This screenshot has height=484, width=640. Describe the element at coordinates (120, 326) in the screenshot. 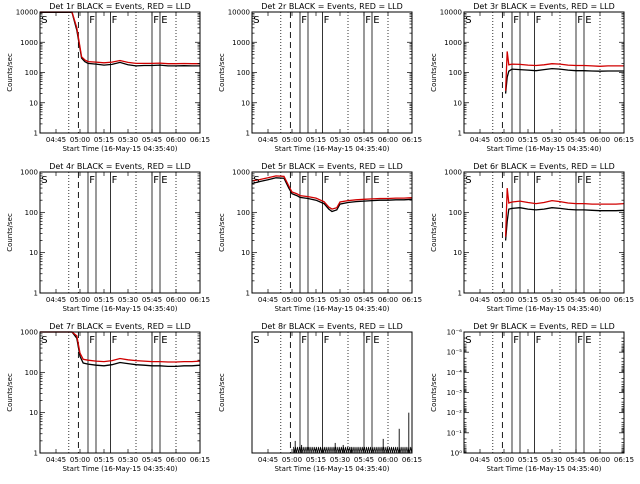

I see `panel-title: Det 7r BLACK = Events, RED = LLD` at that location.